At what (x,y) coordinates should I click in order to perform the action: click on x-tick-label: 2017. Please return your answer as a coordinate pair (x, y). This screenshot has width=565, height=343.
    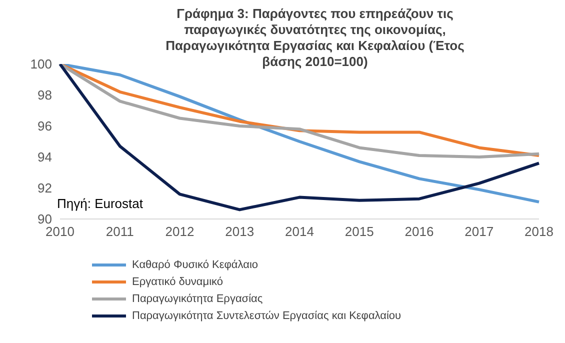
    Looking at the image, I should click on (479, 232).